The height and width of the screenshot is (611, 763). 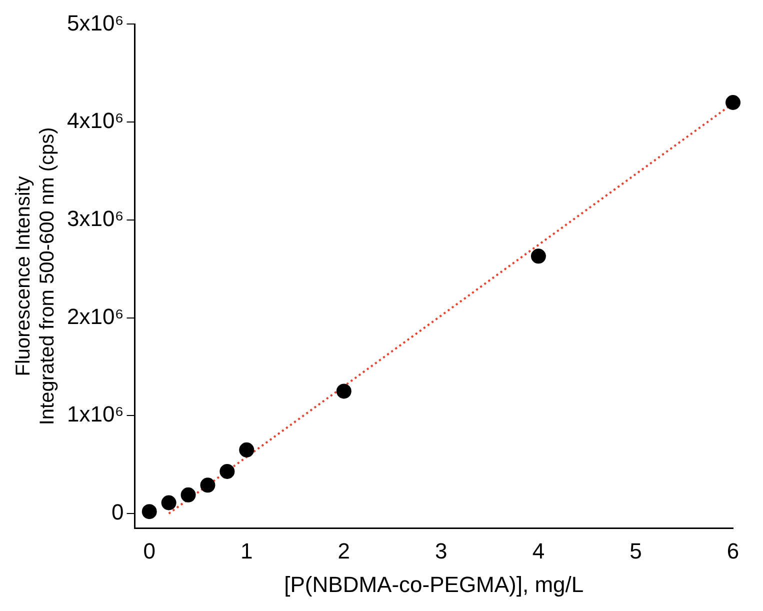 I want to click on y-tick-label: 3x10⁶, so click(x=95, y=218).